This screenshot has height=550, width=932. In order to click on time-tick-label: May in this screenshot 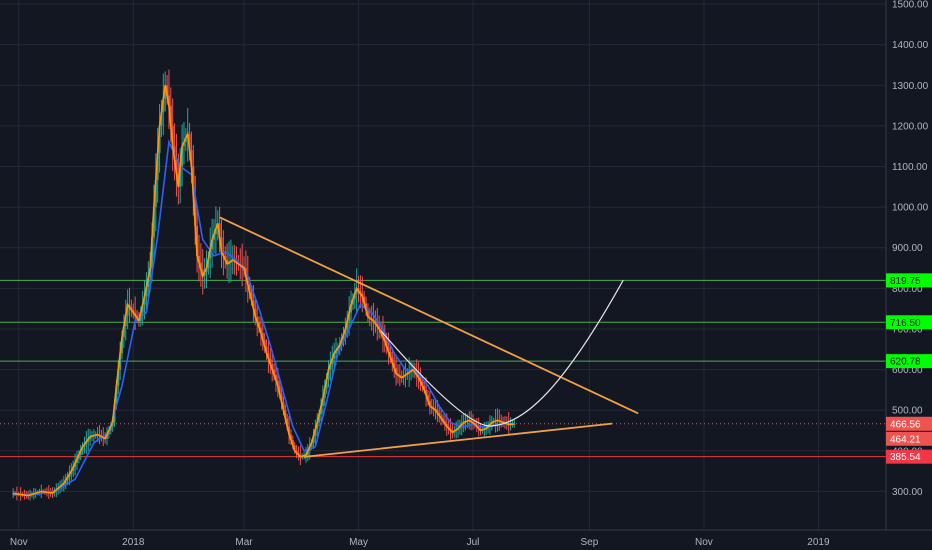, I will do `click(358, 542)`.